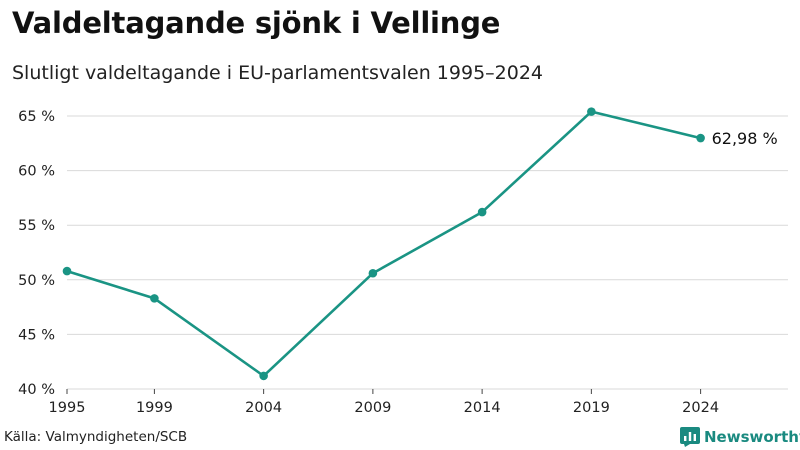  What do you see at coordinates (36, 390) in the screenshot?
I see `y-tick-label: 40 %` at bounding box center [36, 390].